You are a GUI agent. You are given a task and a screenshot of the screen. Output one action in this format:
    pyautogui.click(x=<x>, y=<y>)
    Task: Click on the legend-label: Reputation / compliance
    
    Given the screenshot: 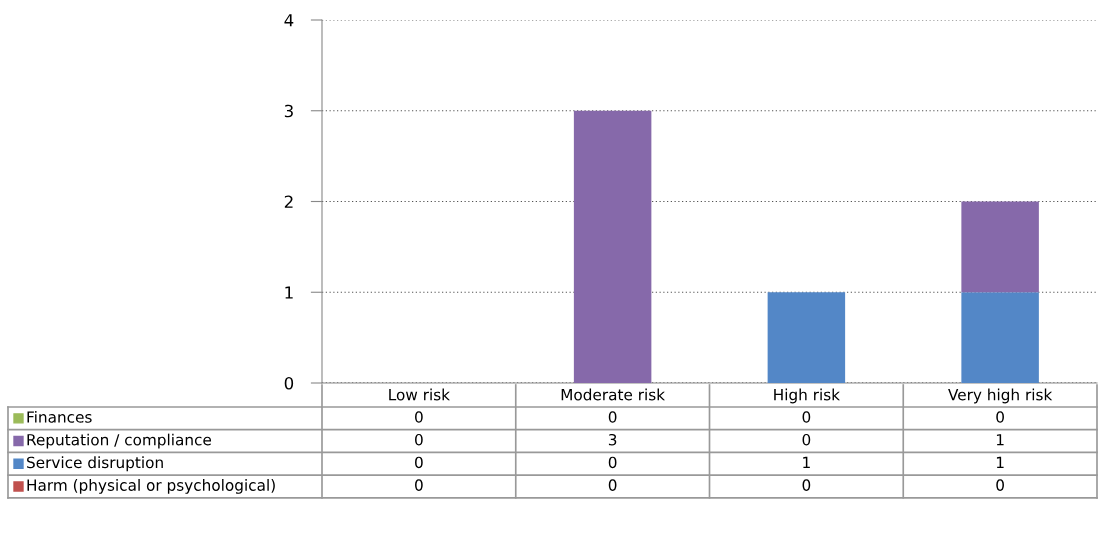 What is the action you would take?
    pyautogui.click(x=119, y=441)
    